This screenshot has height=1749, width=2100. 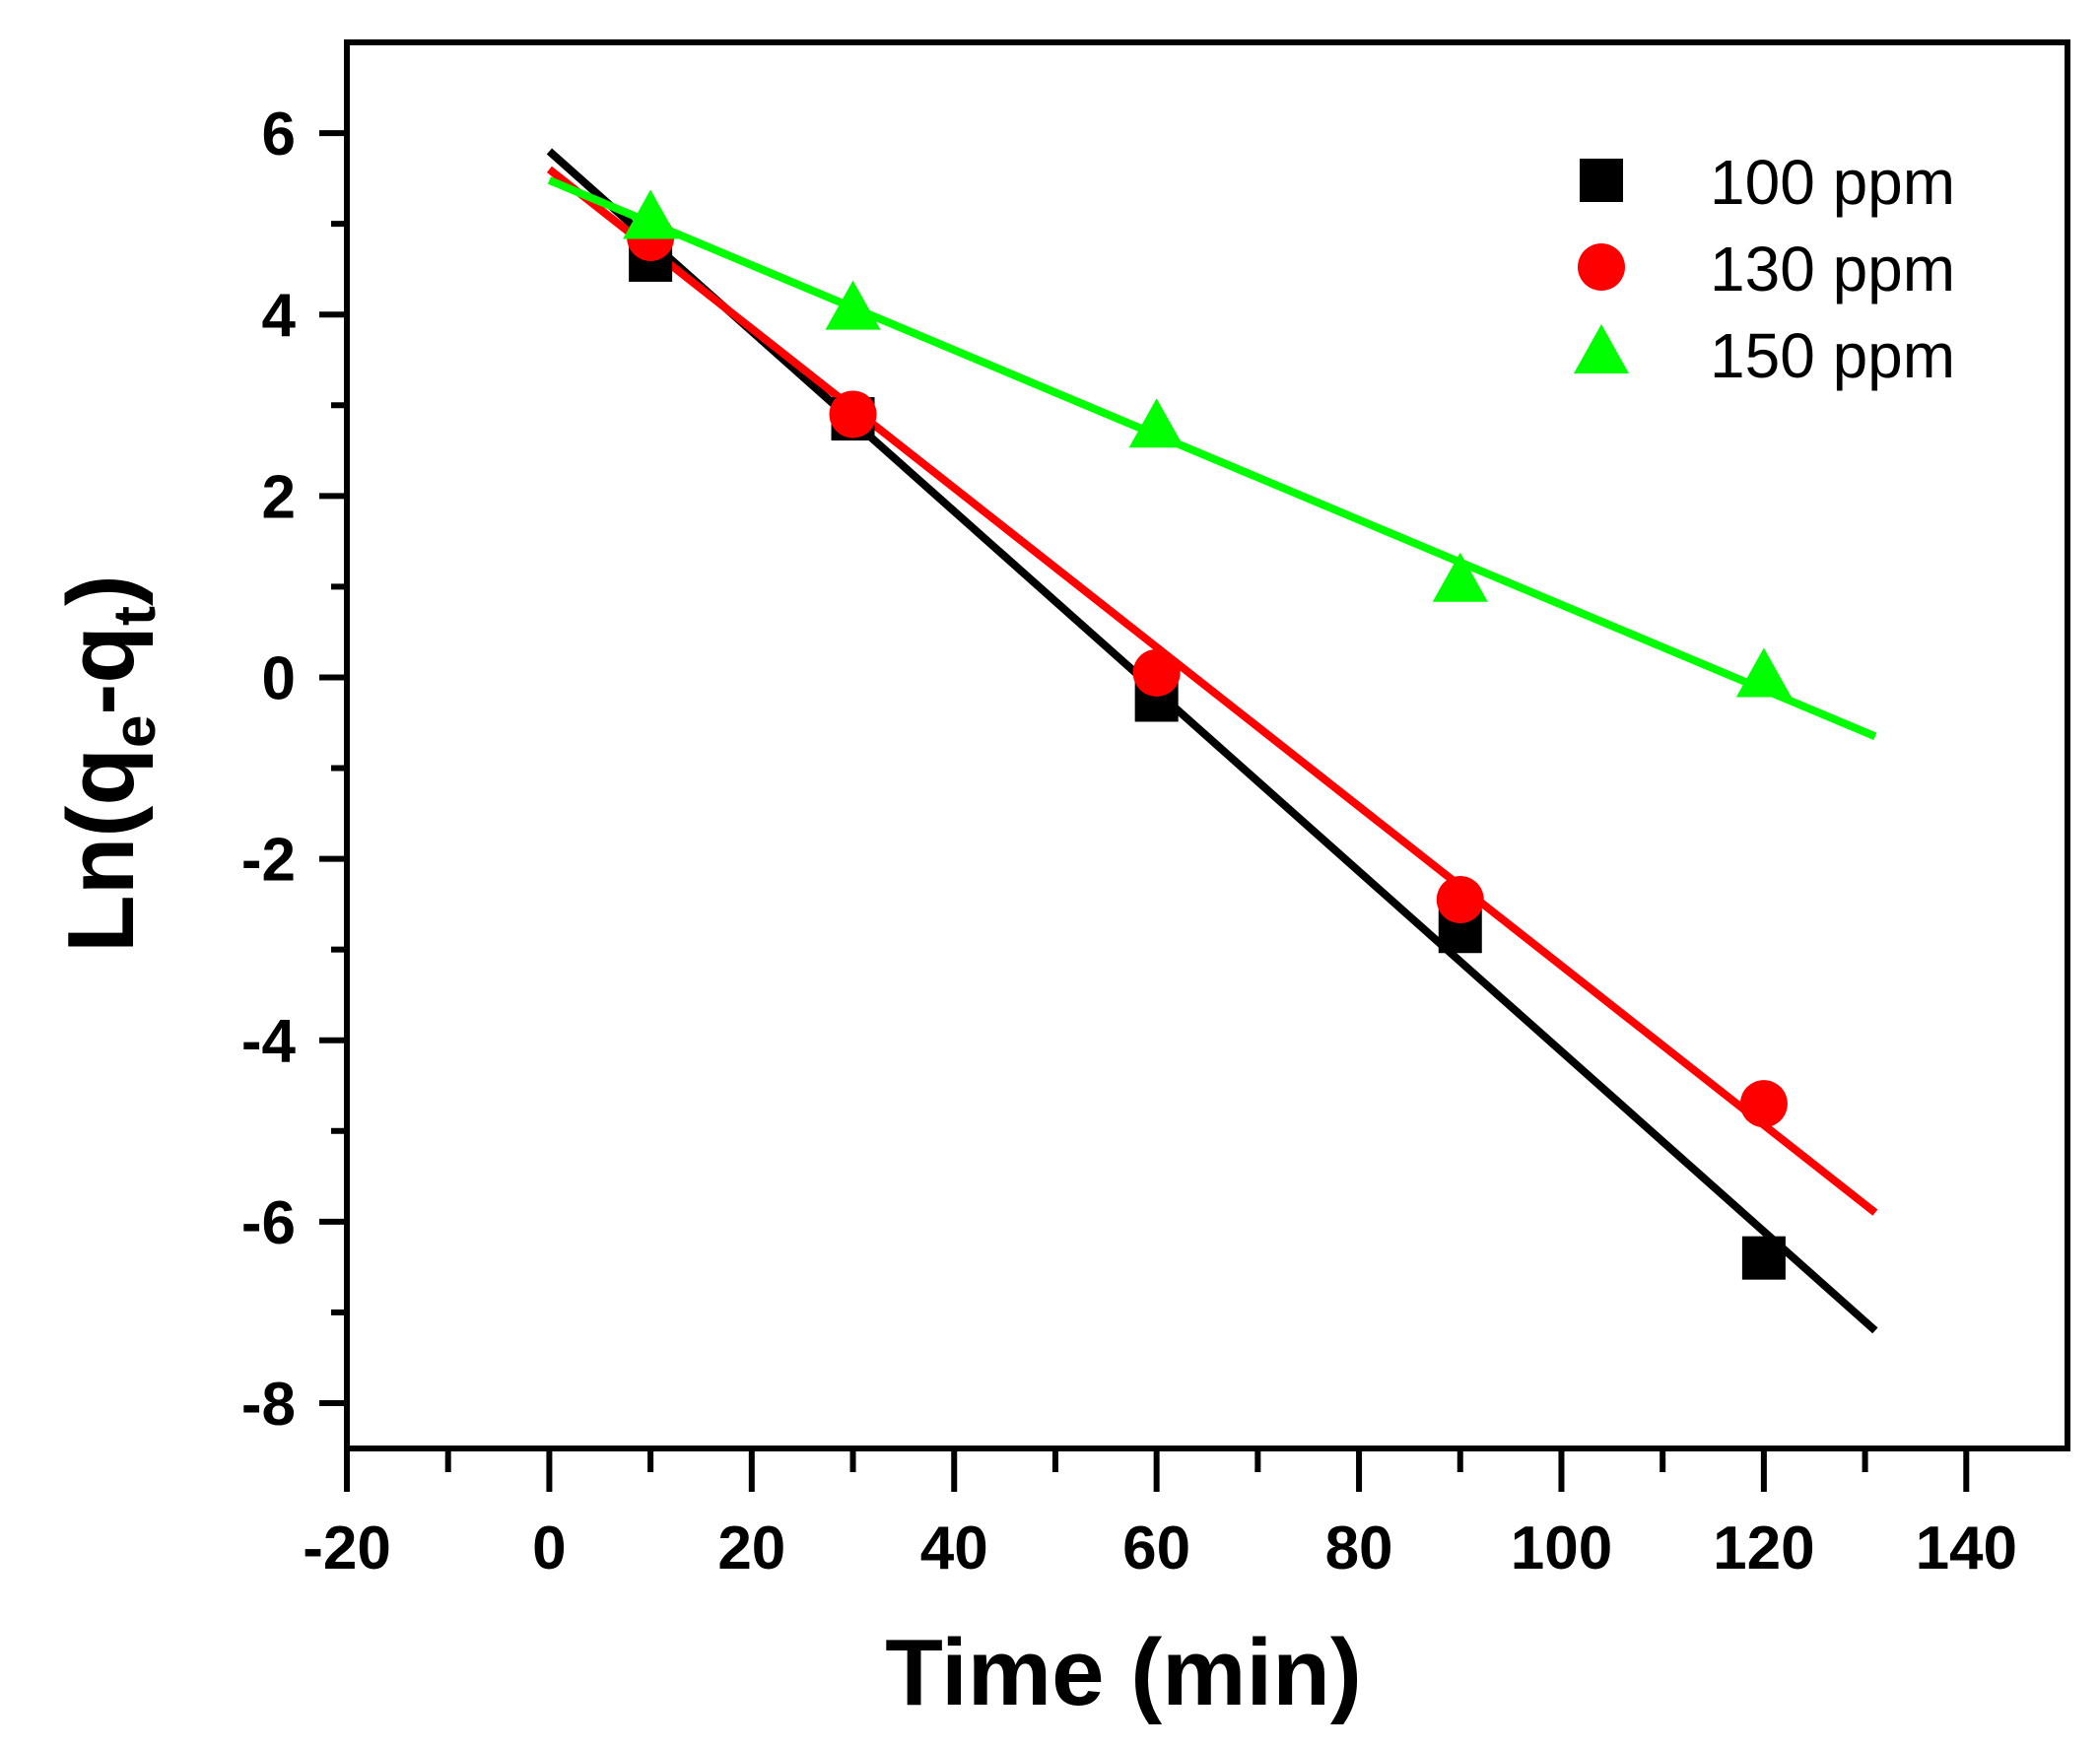 I want to click on x-tick-label: -20, so click(x=347, y=1548).